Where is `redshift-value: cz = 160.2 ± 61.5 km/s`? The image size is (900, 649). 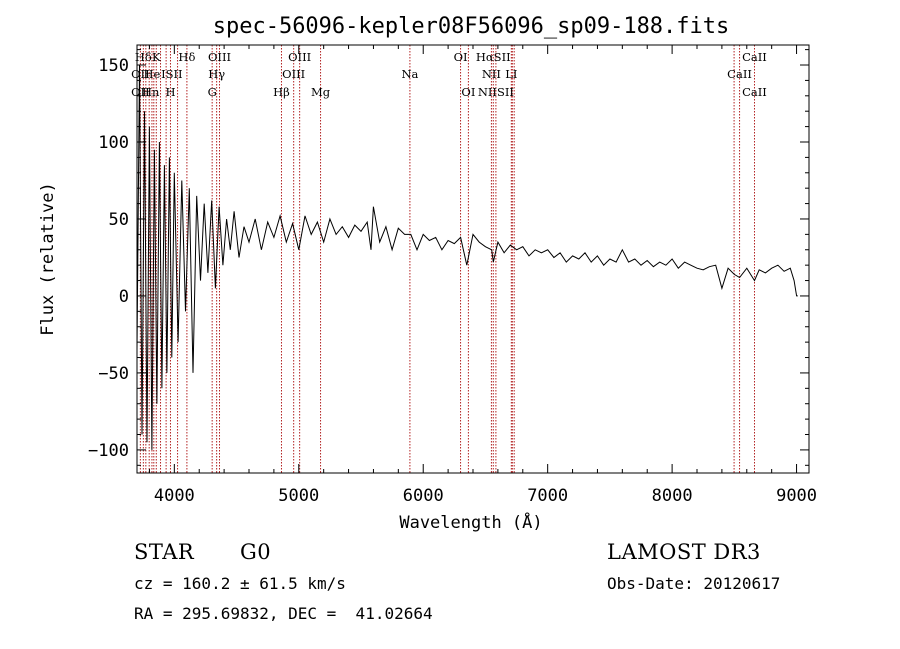
redshift-value: cz = 160.2 ± 61.5 km/s is located at coordinates (240, 583).